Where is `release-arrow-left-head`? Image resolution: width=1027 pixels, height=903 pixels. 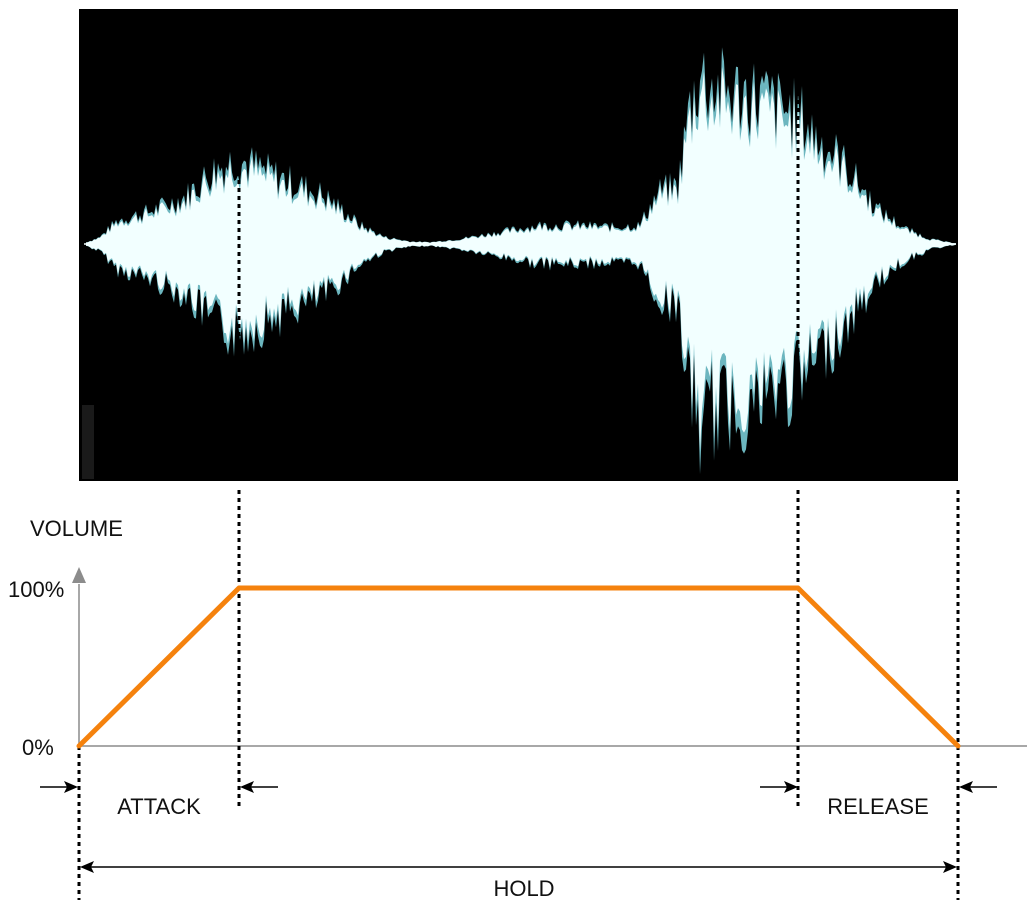 release-arrow-left-head is located at coordinates (791, 787).